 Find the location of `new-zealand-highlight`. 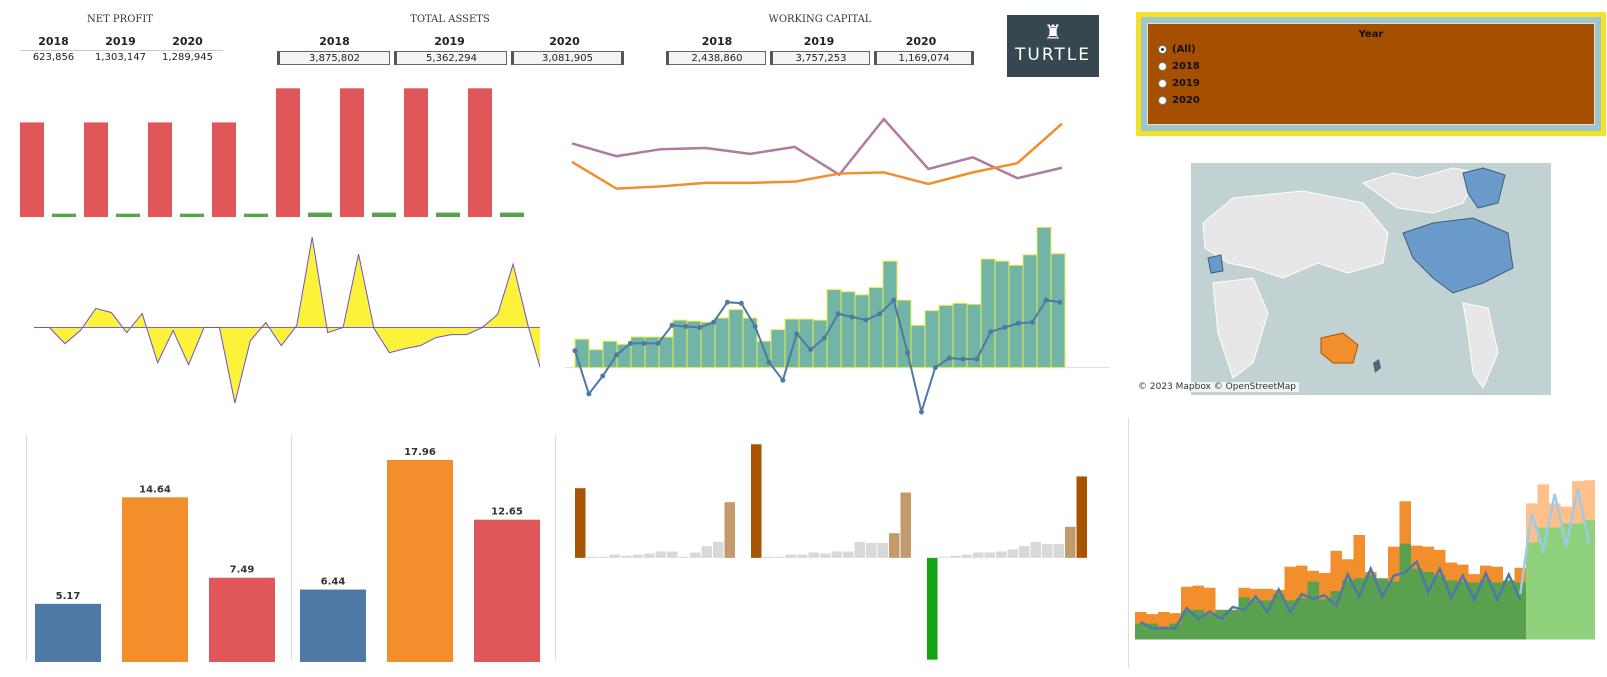

new-zealand-highlight is located at coordinates (1377, 366).